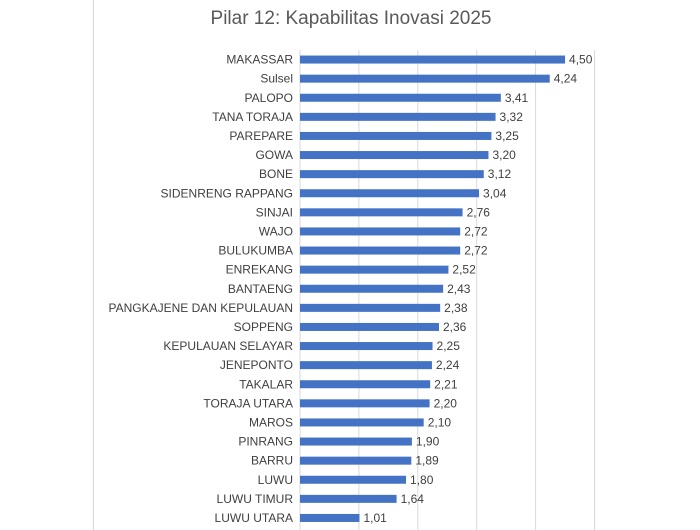 The width and height of the screenshot is (700, 530). I want to click on category-label-6: BONE, so click(276, 174).